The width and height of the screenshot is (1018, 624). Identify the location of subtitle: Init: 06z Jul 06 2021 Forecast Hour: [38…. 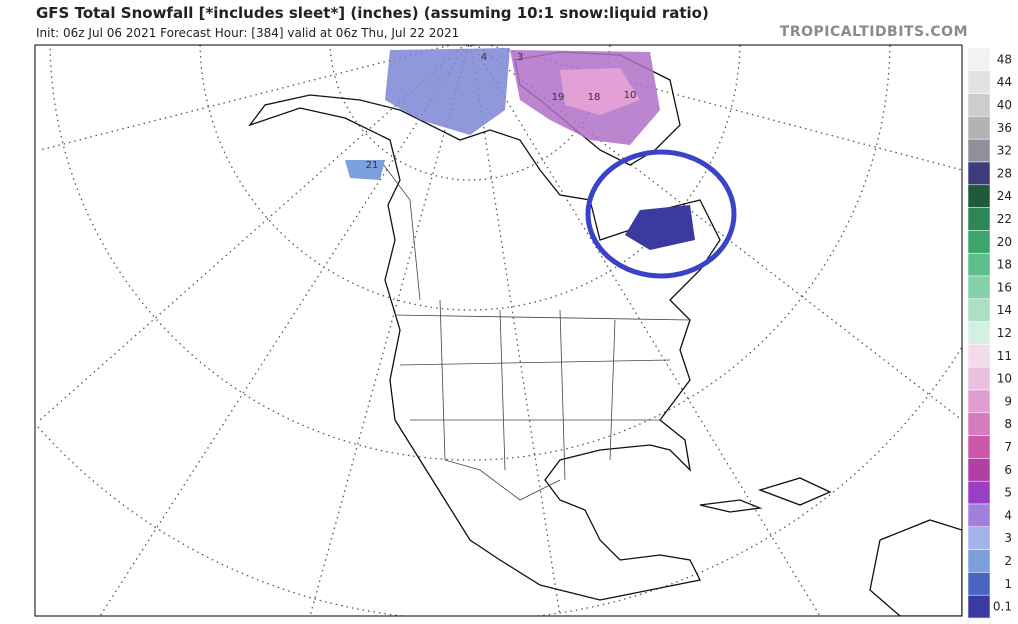
(248, 33).